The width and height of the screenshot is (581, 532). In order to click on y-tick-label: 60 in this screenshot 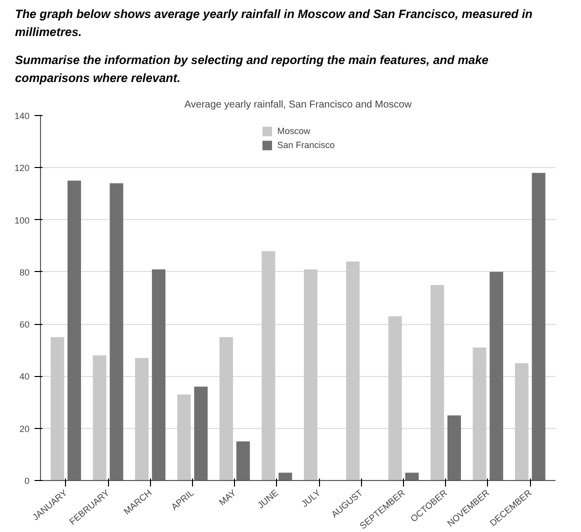, I will do `click(24, 325)`.